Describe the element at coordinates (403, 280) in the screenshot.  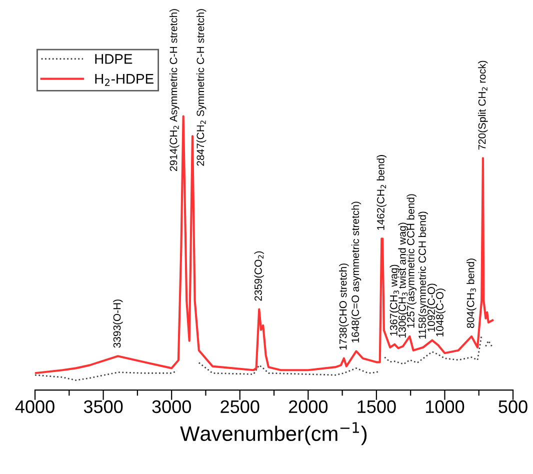
I see `annotation: 1306(CH$_{3}$ twist and wag)` at that location.